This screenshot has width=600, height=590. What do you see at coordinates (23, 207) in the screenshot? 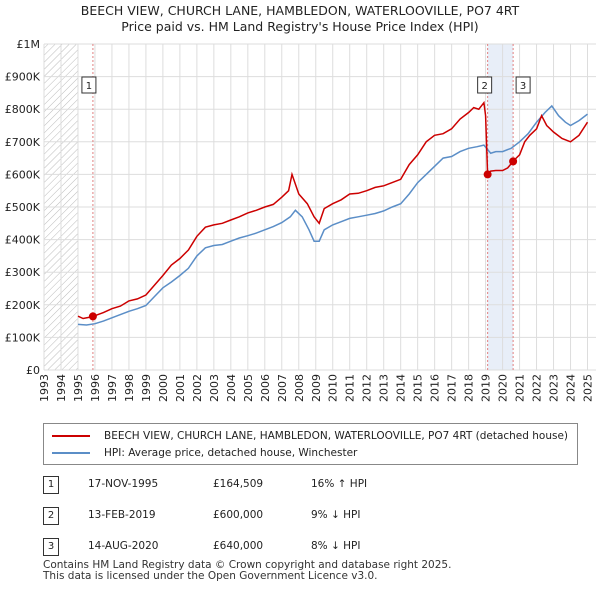
I see `y-tick-label: £500K` at bounding box center [23, 207].